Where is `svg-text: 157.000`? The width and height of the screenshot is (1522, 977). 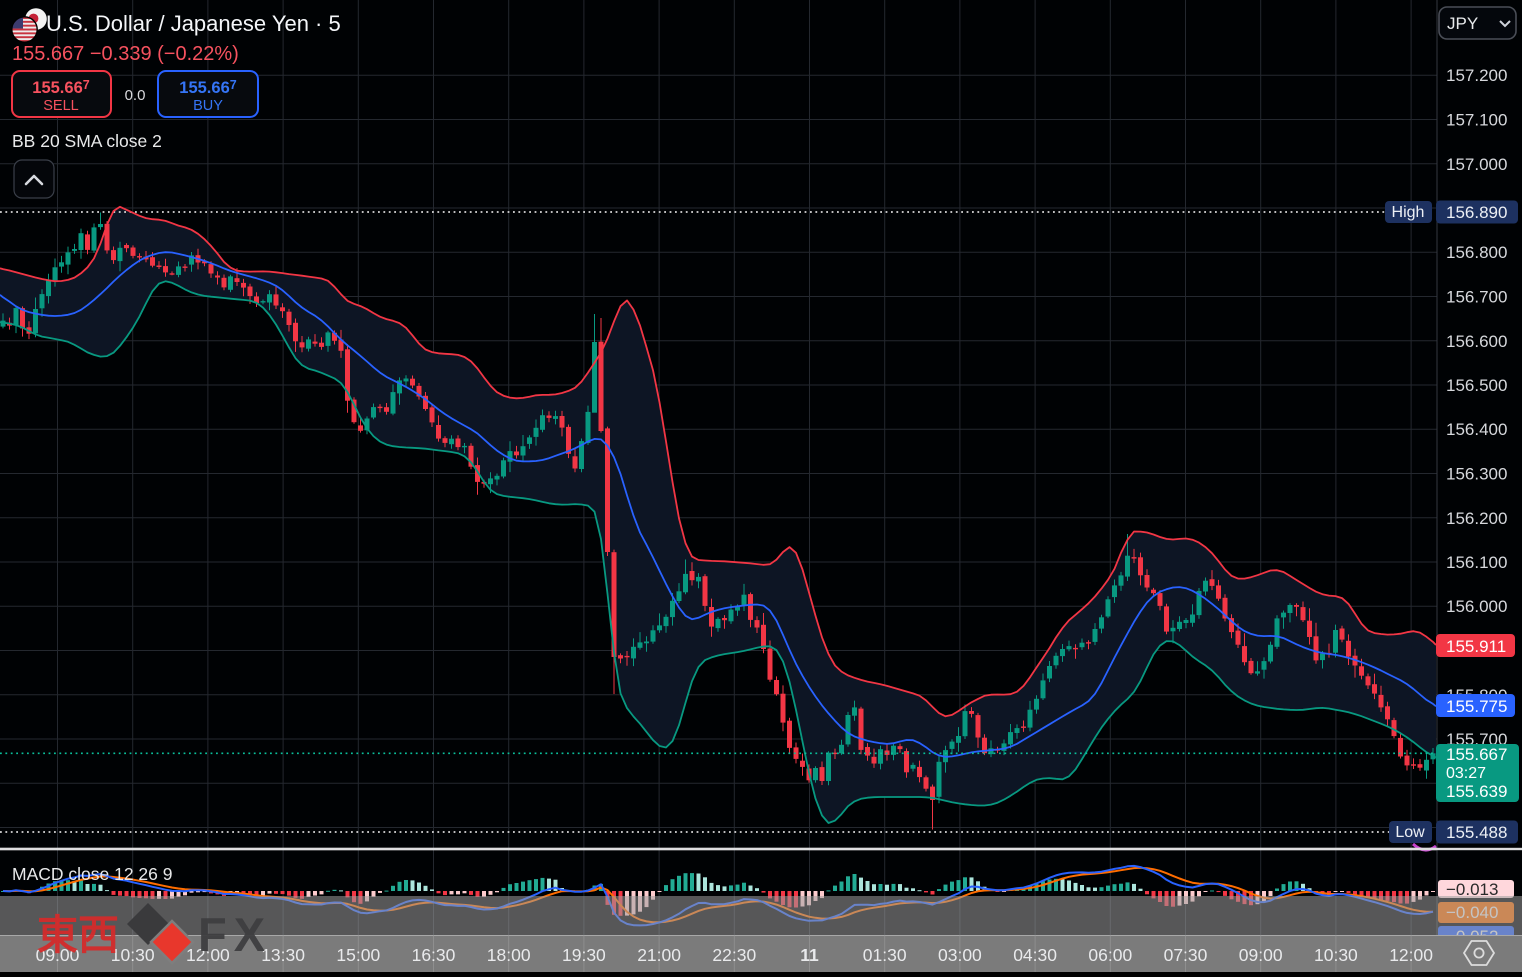
svg-text: 157.000 is located at coordinates (1476, 164).